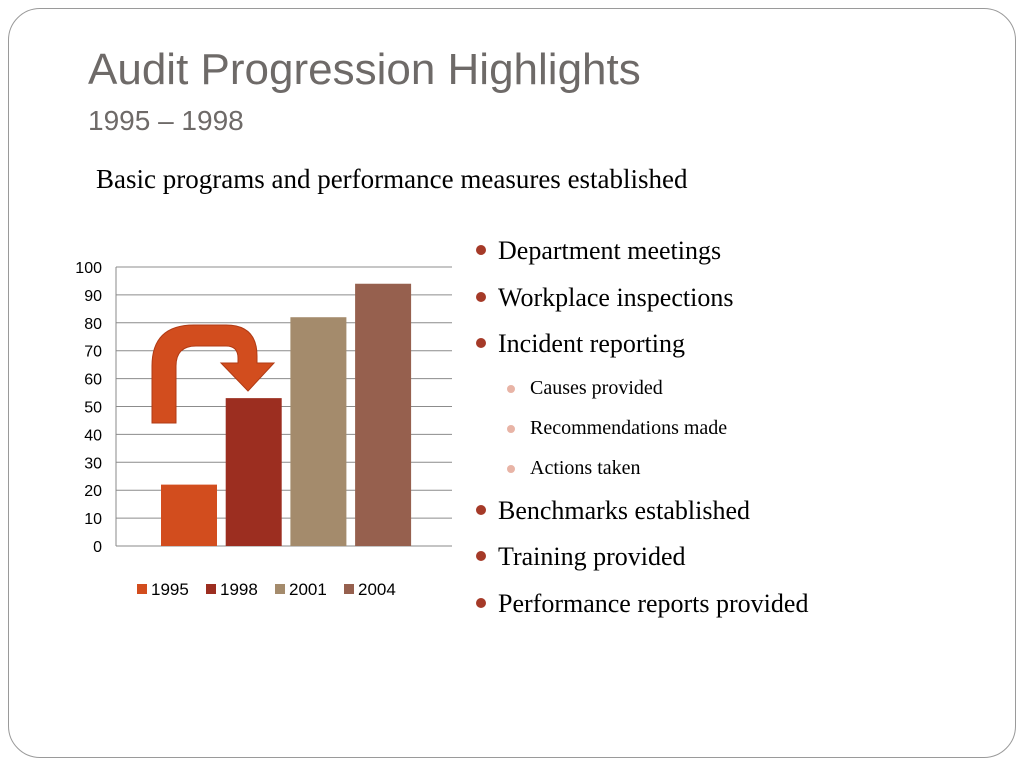 Image resolution: width=1024 pixels, height=768 pixels. I want to click on bullet-text: Training provided, so click(592, 556).